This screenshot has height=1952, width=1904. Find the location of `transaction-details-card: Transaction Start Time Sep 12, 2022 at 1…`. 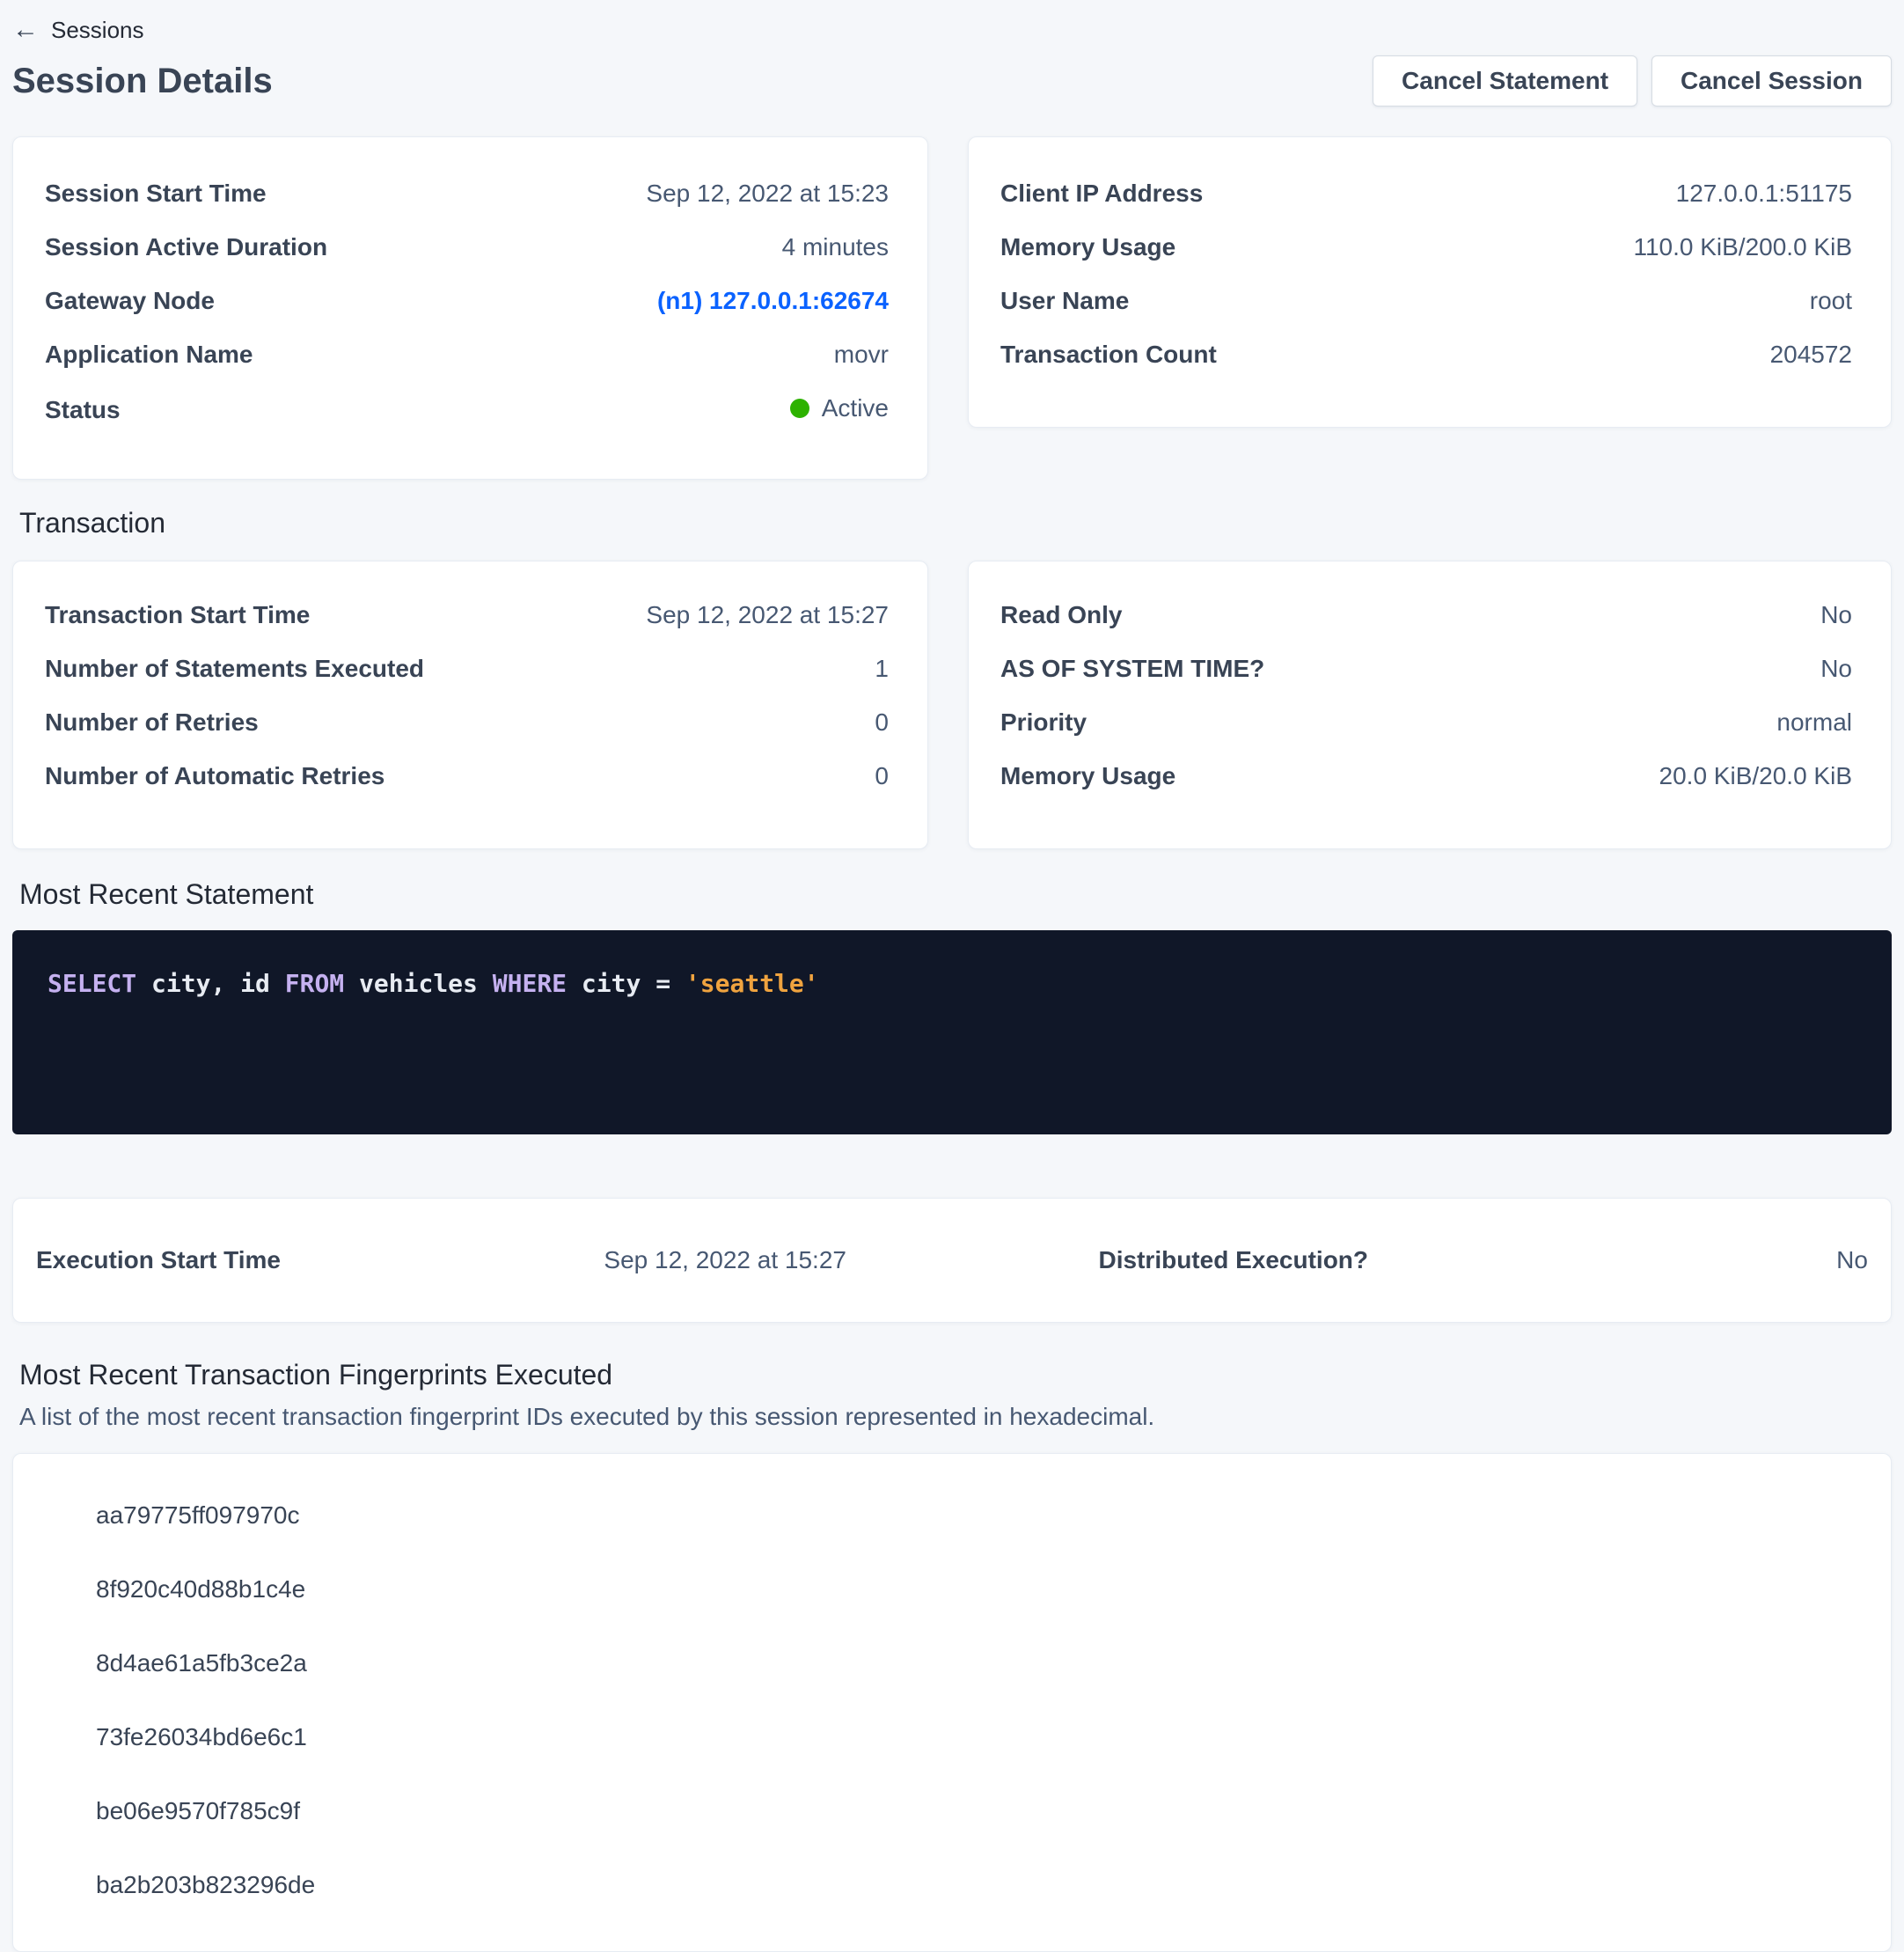

transaction-details-card: Transaction Start Time Sep 12, 2022 at 1… is located at coordinates (470, 705).